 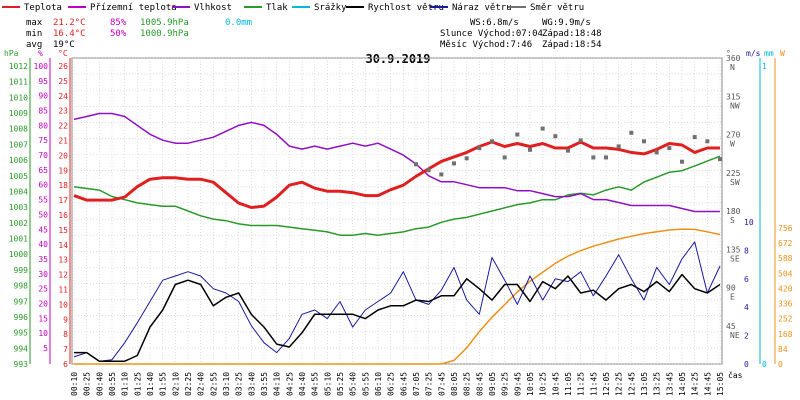 I want to click on axis-time-tick: 10:05, so click(x=530, y=384).